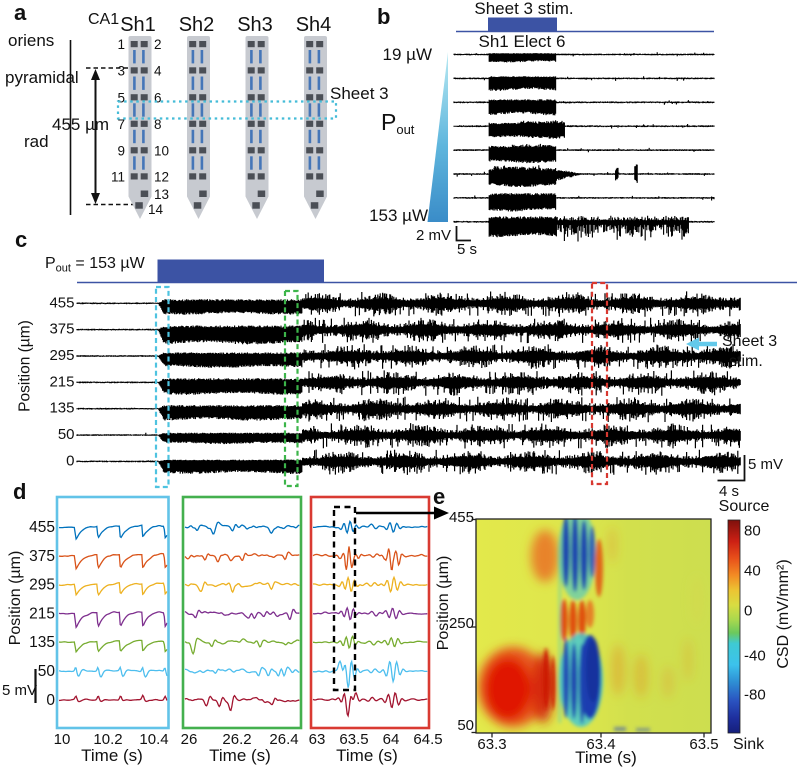 This screenshot has height=778, width=800. I want to click on svg-text: 13, so click(161, 194).